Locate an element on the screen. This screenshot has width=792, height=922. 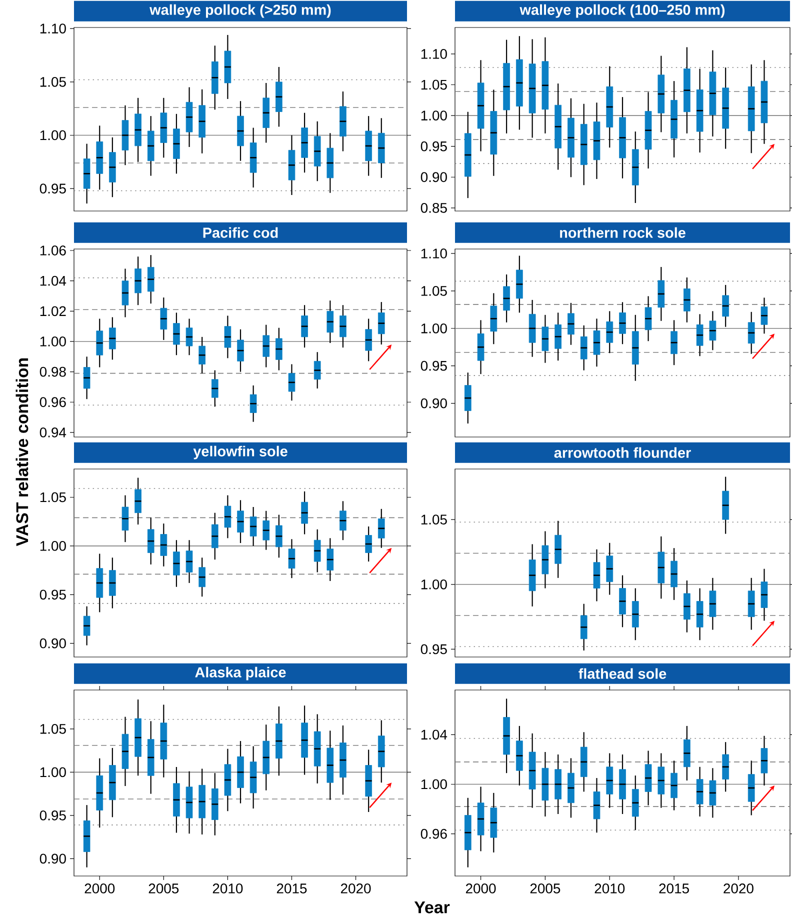
chart-title: arrowtooth flounder is located at coordinates (622, 452).